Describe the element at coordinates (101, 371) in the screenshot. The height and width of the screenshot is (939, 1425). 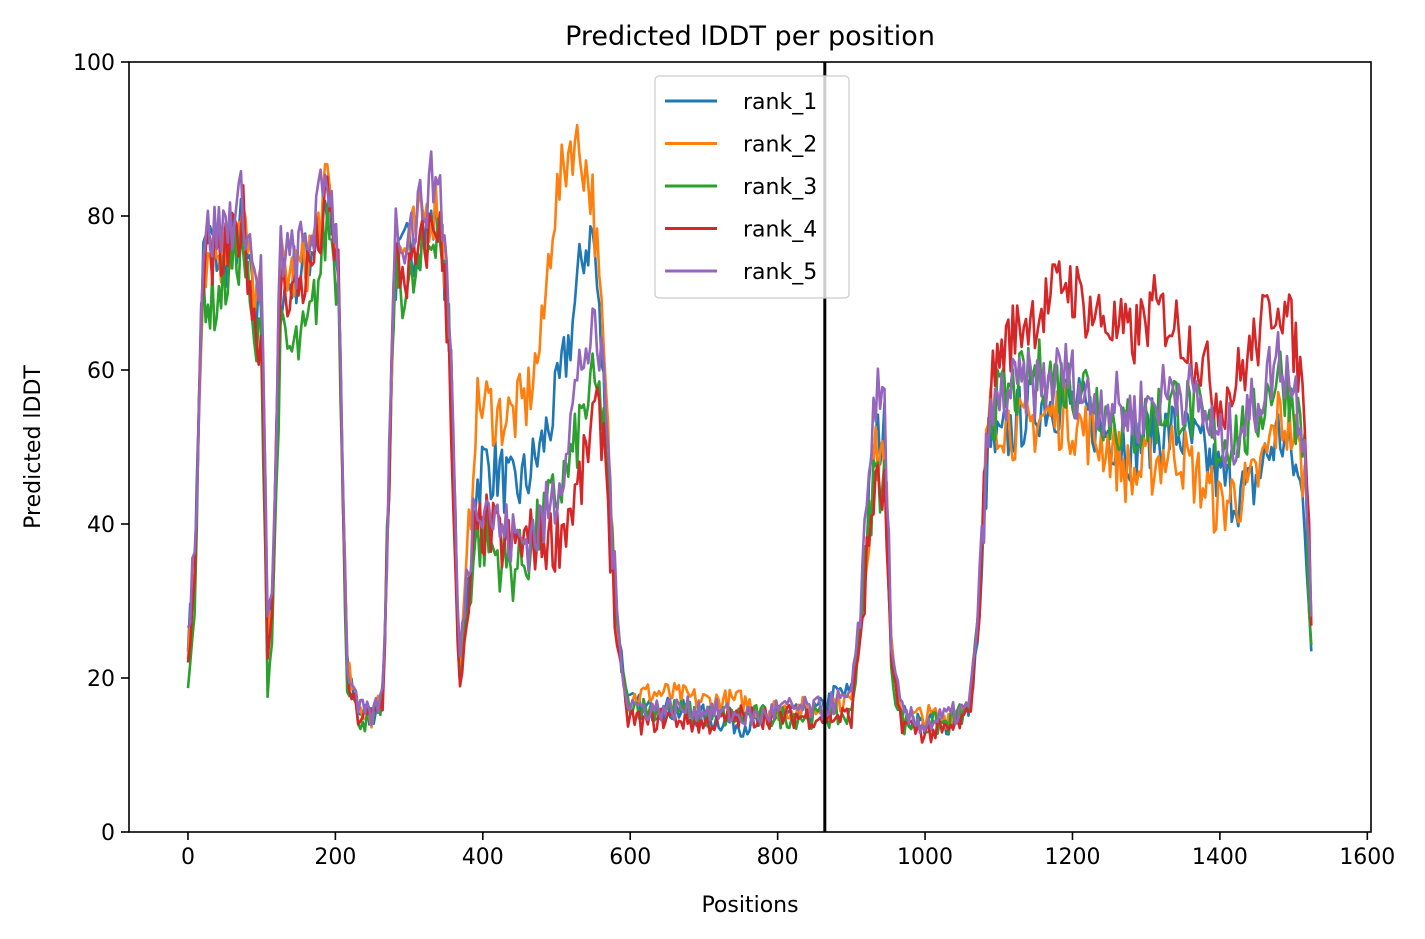
I see `y-tick-label: 60` at that location.